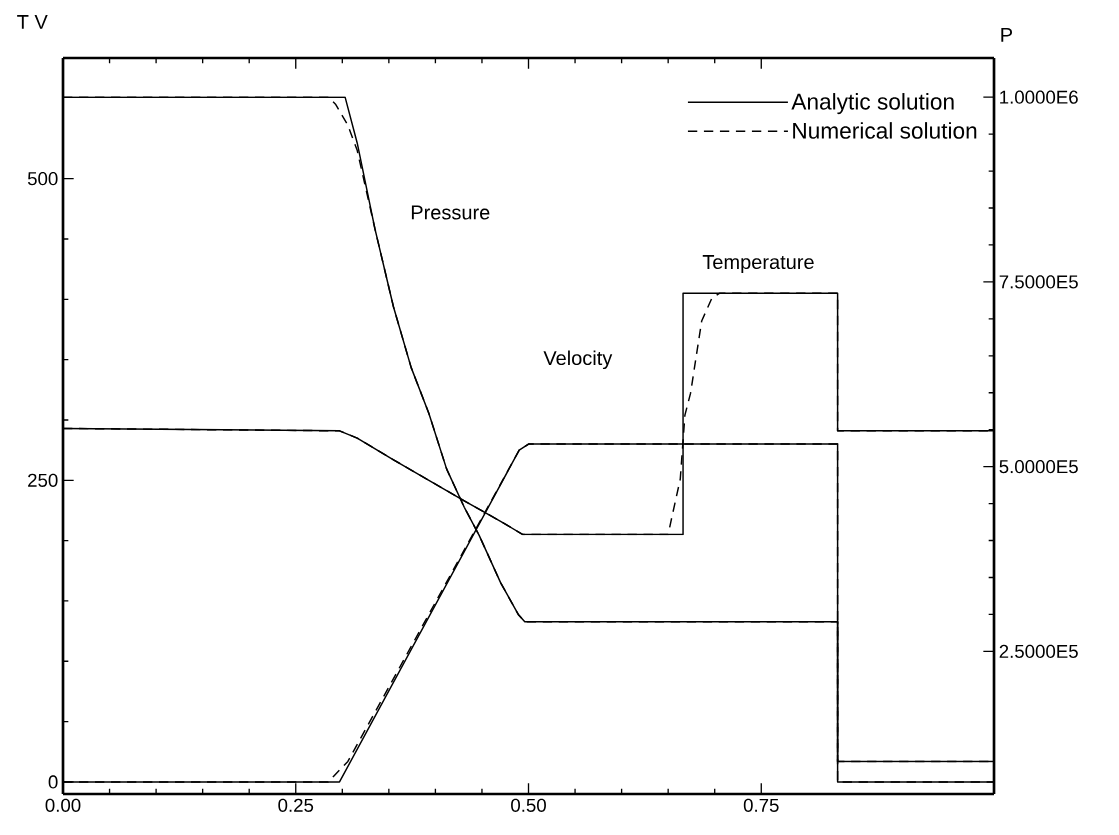 The image size is (1119, 835). I want to click on y2-tick-label: 2.5000E5, so click(1038, 651).